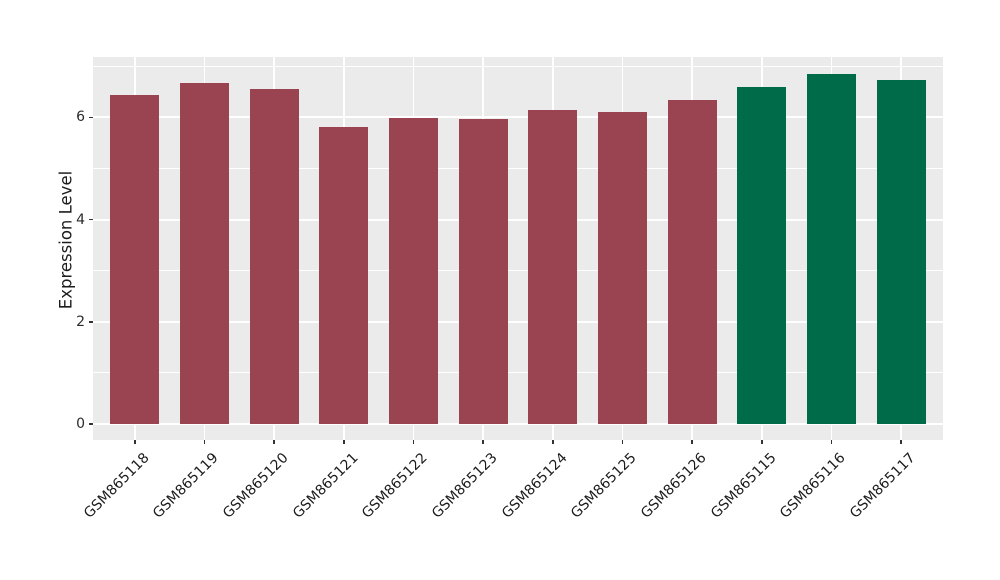  What do you see at coordinates (66, 240) in the screenshot?
I see `y-axis-title: Expression Level` at bounding box center [66, 240].